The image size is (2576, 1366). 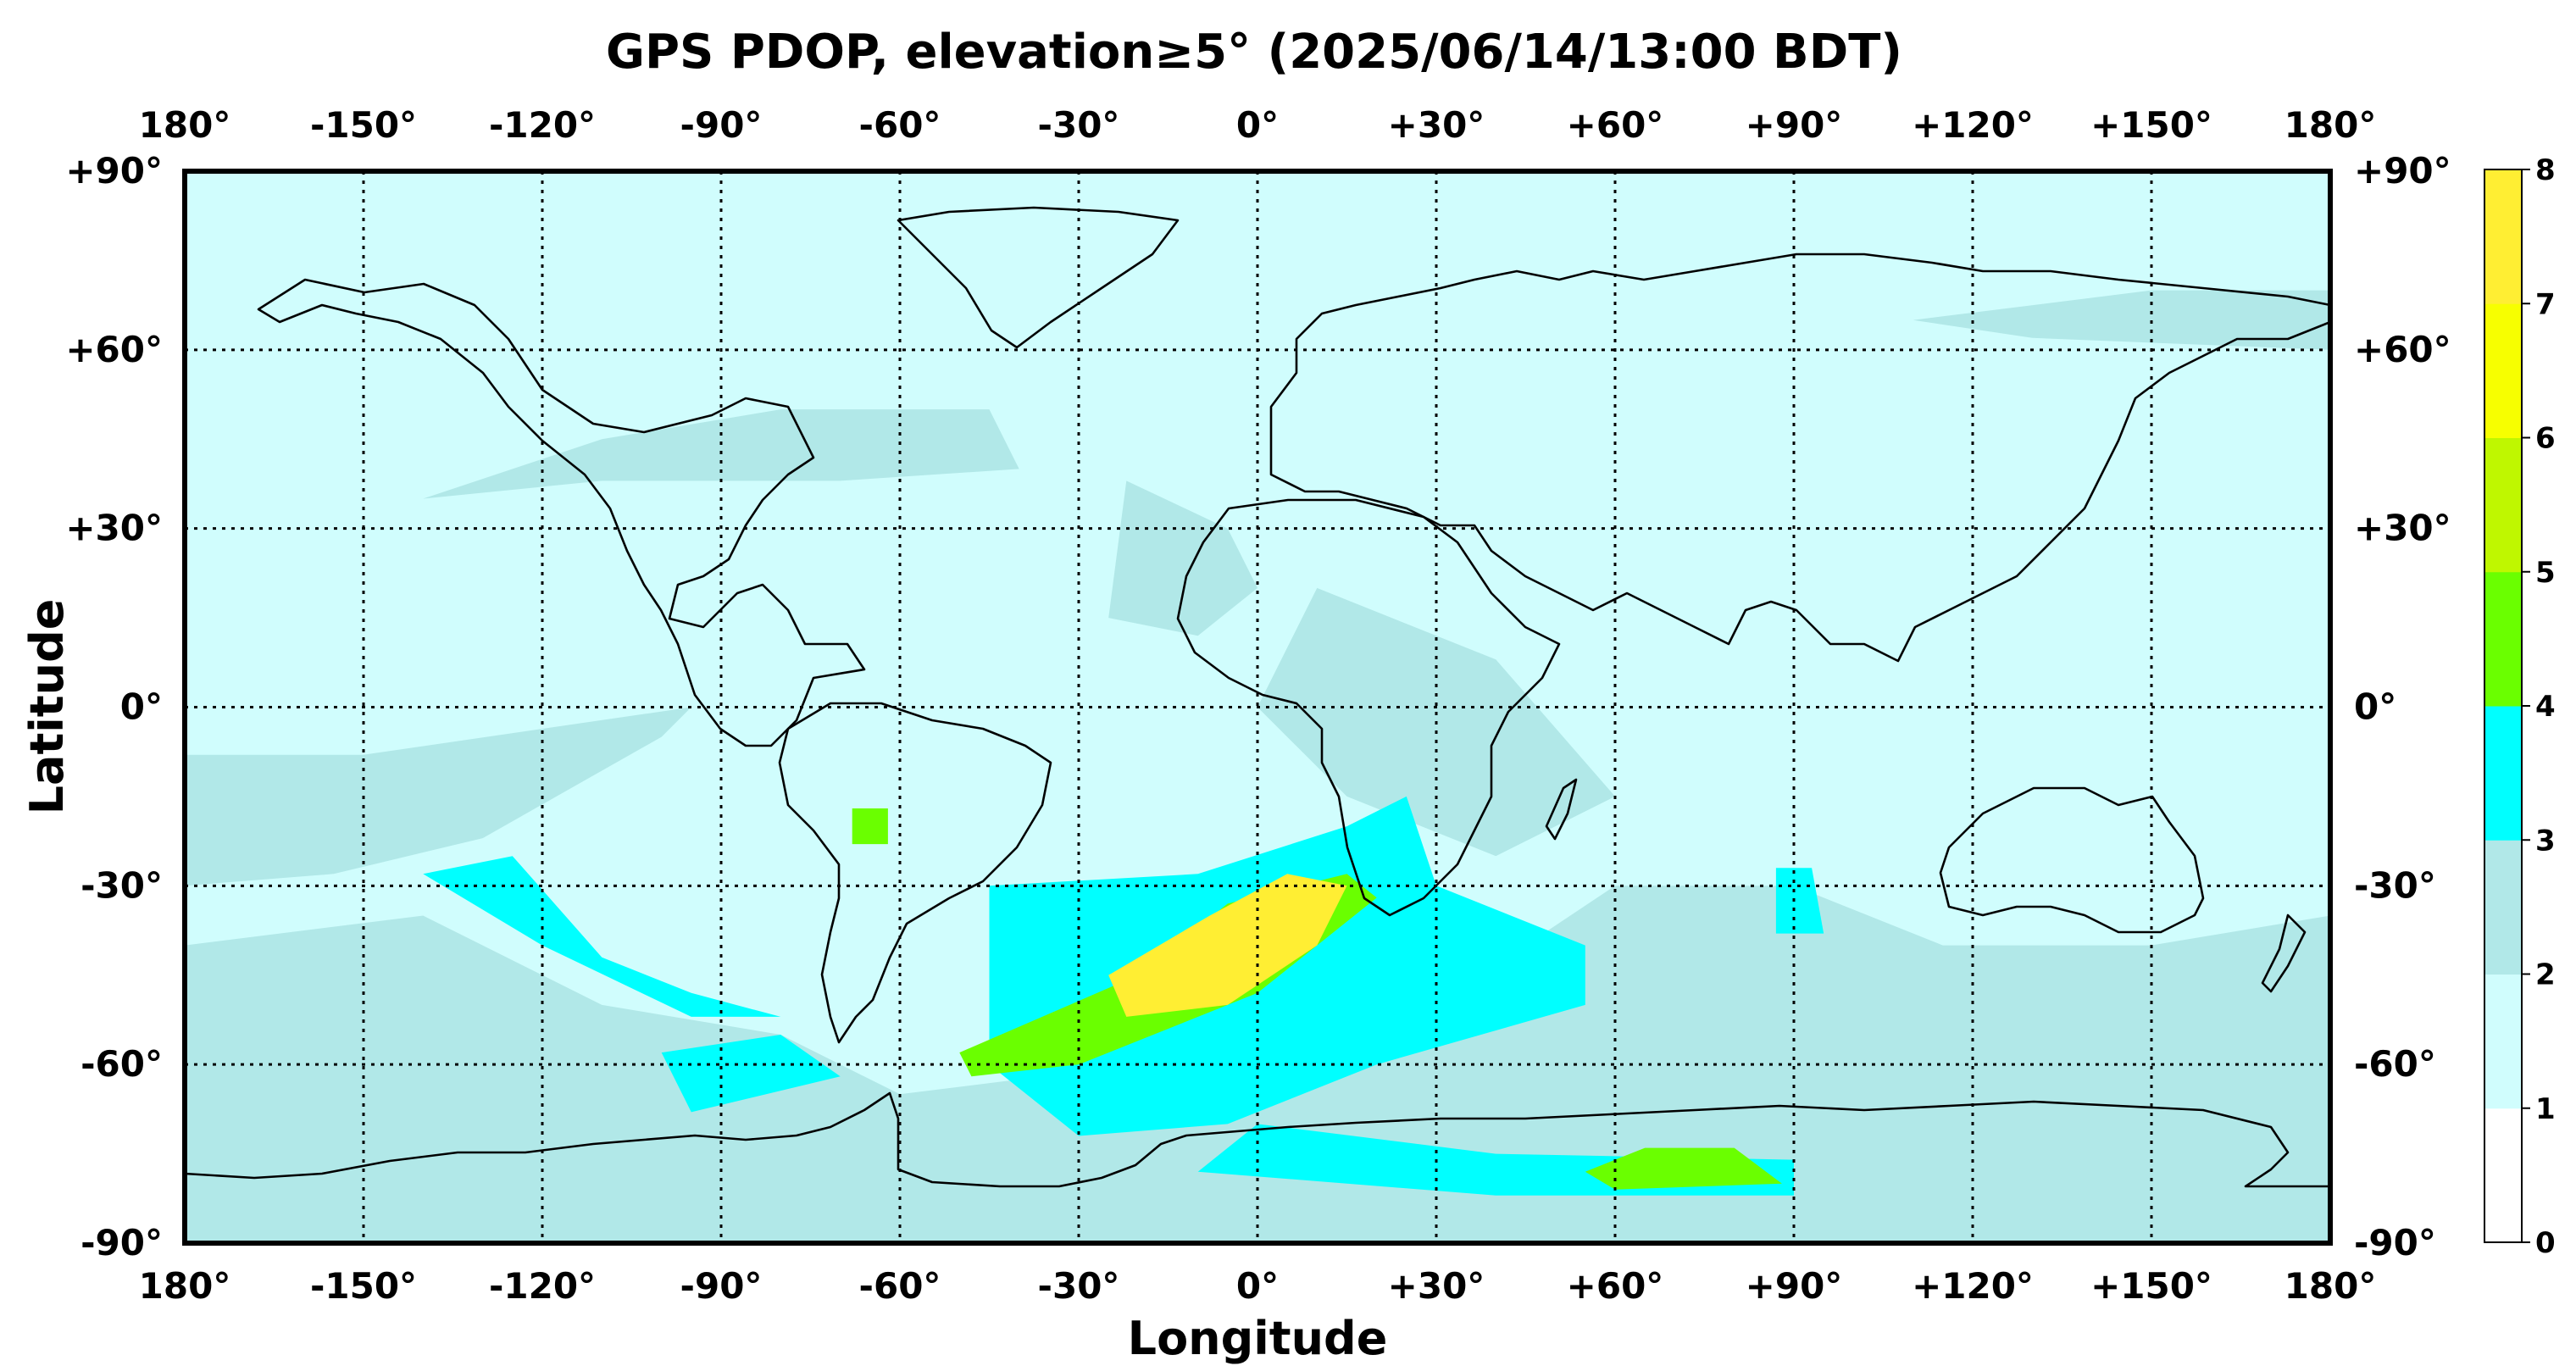 I want to click on colorbar-tick-label: 2, so click(x=2545, y=975).